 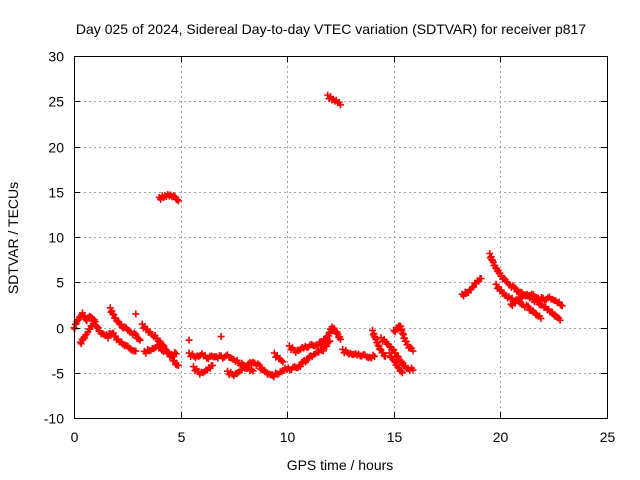 What do you see at coordinates (75, 437) in the screenshot?
I see `x-tick-label: 0` at bounding box center [75, 437].